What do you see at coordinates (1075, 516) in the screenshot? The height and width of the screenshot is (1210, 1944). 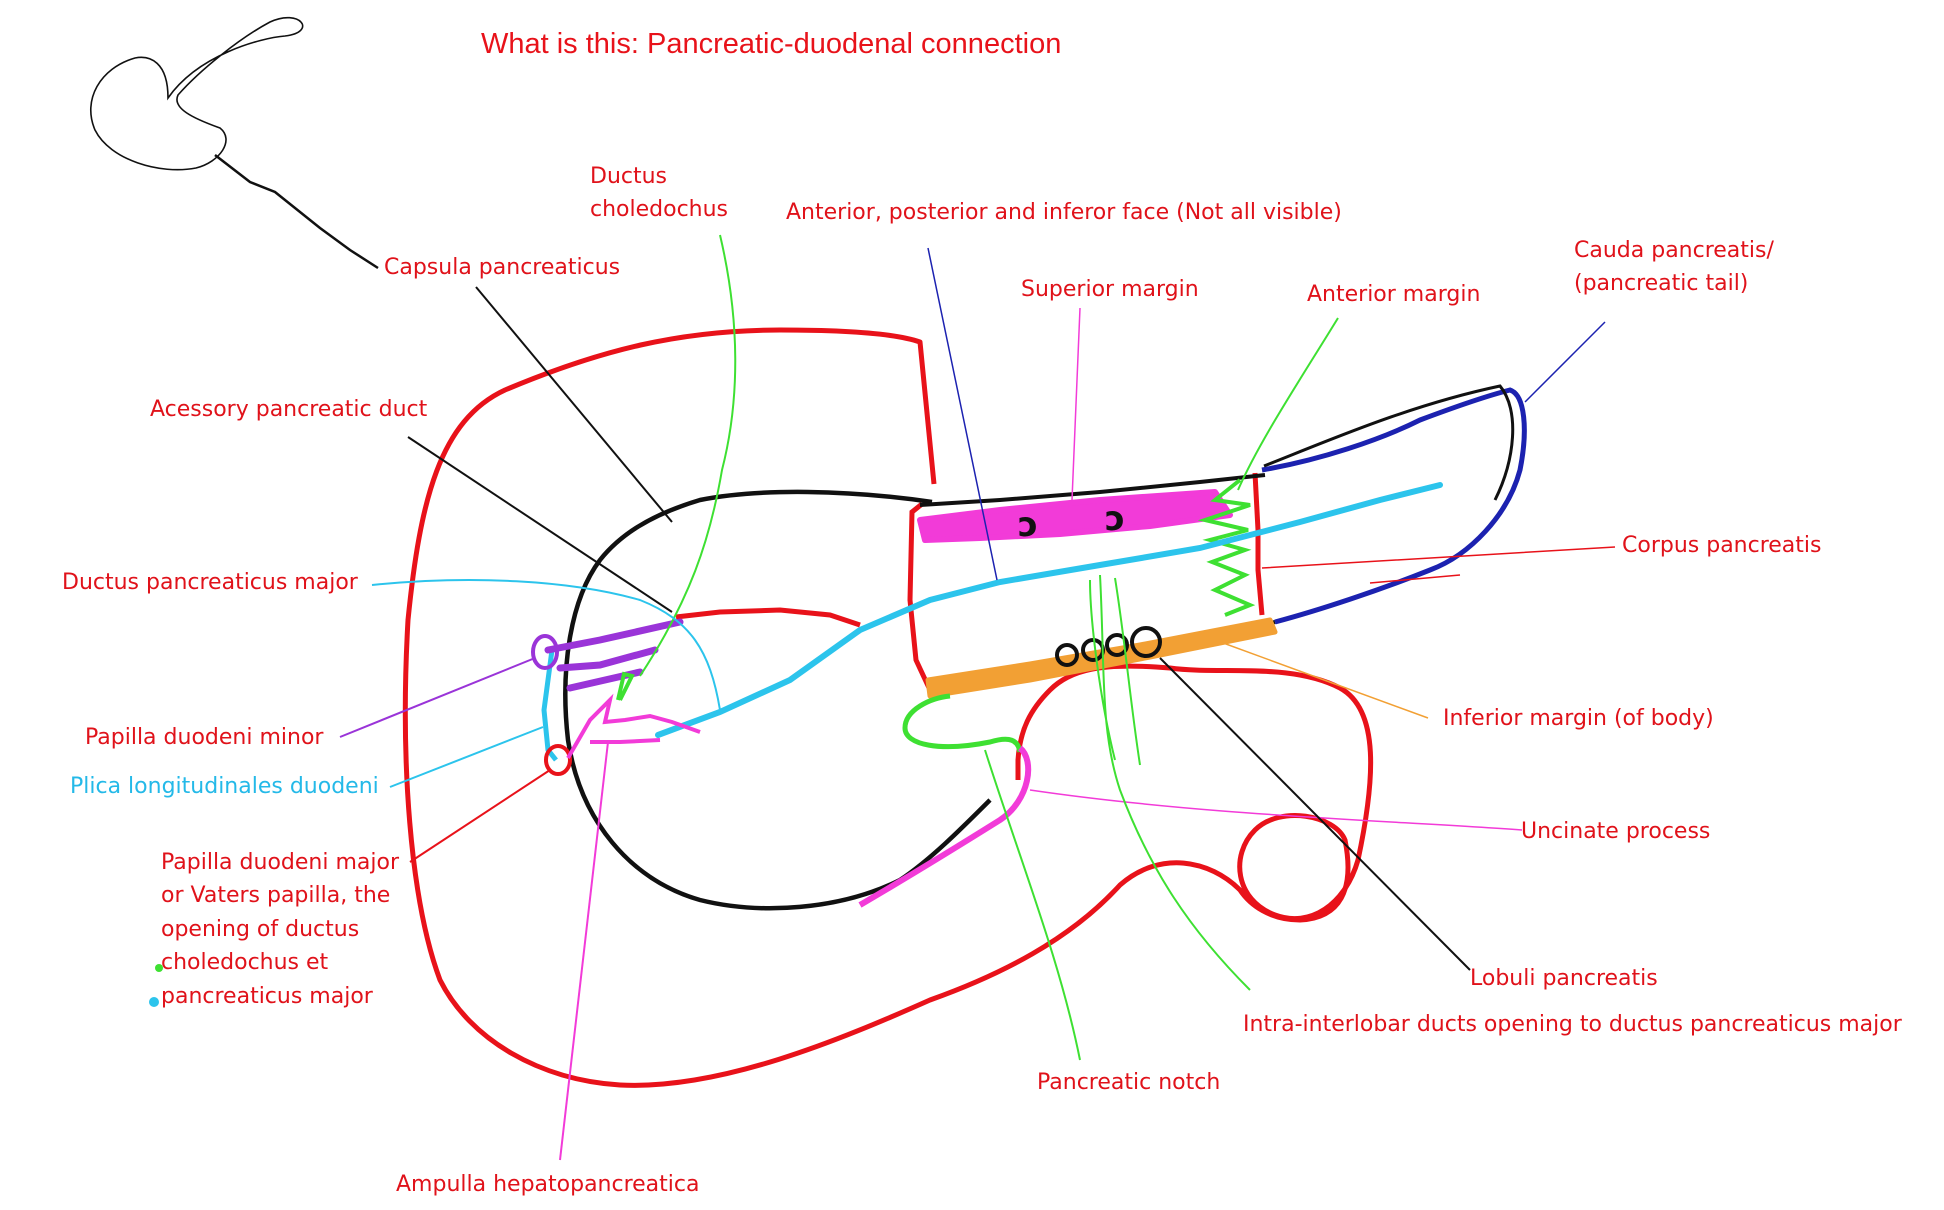 I see `superior-margin-band` at bounding box center [1075, 516].